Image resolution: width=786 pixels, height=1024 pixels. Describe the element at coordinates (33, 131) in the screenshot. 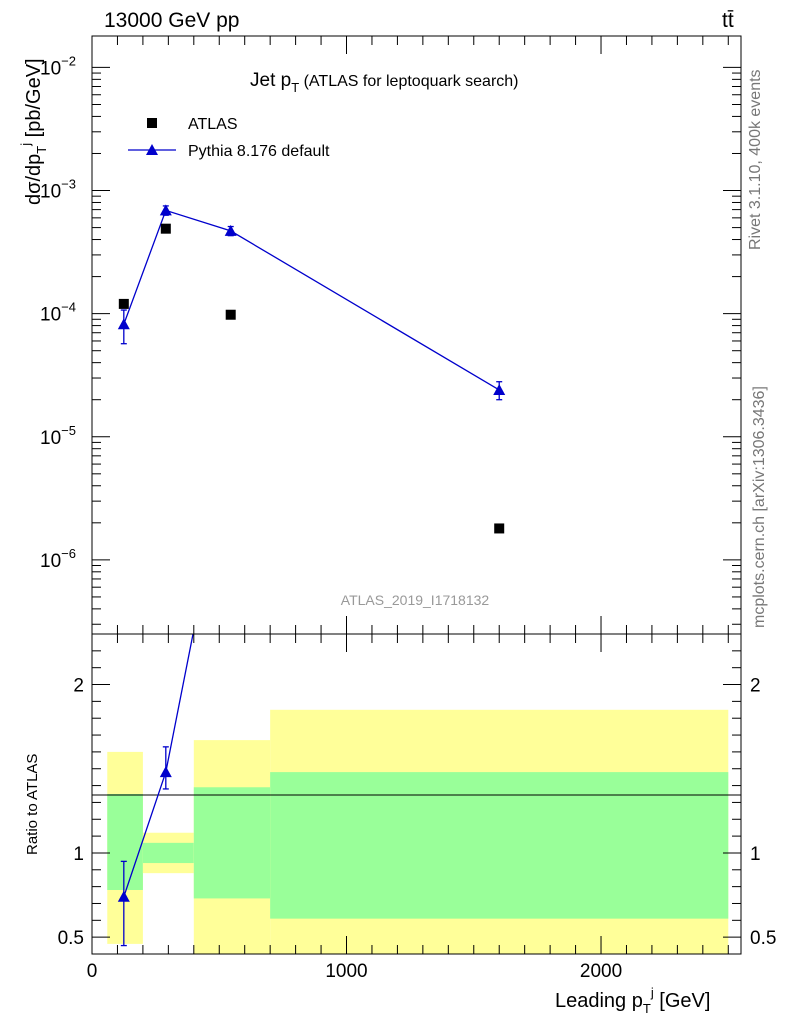

I see `main-y-label: dσ/dpTj [pb/GeV]` at that location.